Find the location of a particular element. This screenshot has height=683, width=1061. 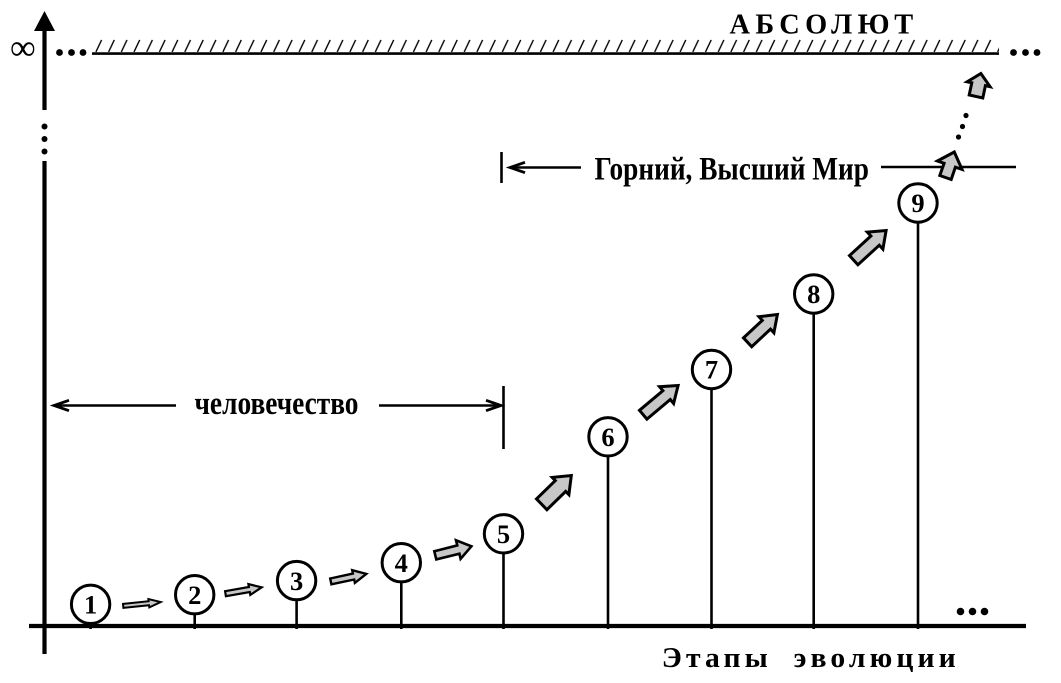

svg-text: 2 is located at coordinates (194, 595).